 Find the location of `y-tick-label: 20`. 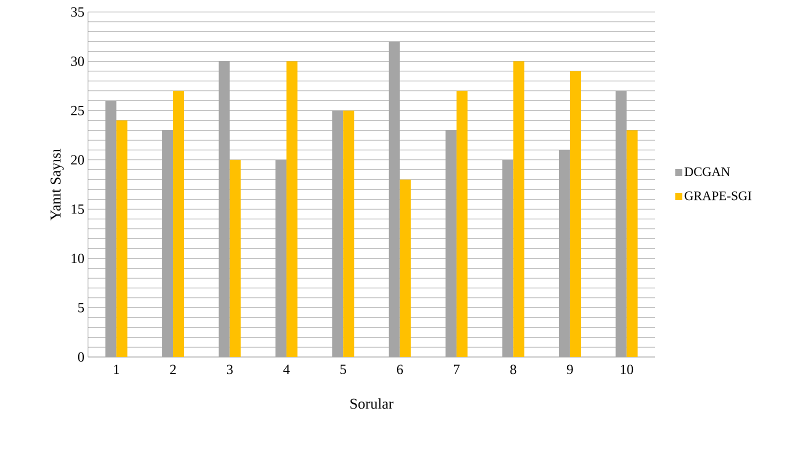

y-tick-label: 20 is located at coordinates (77, 160).